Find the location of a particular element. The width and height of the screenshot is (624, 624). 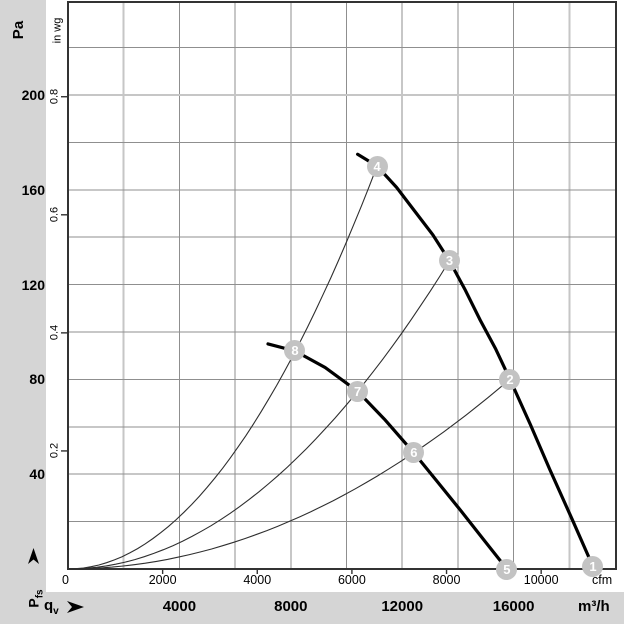

pa-tick-200: 200 is located at coordinates (33, 95).